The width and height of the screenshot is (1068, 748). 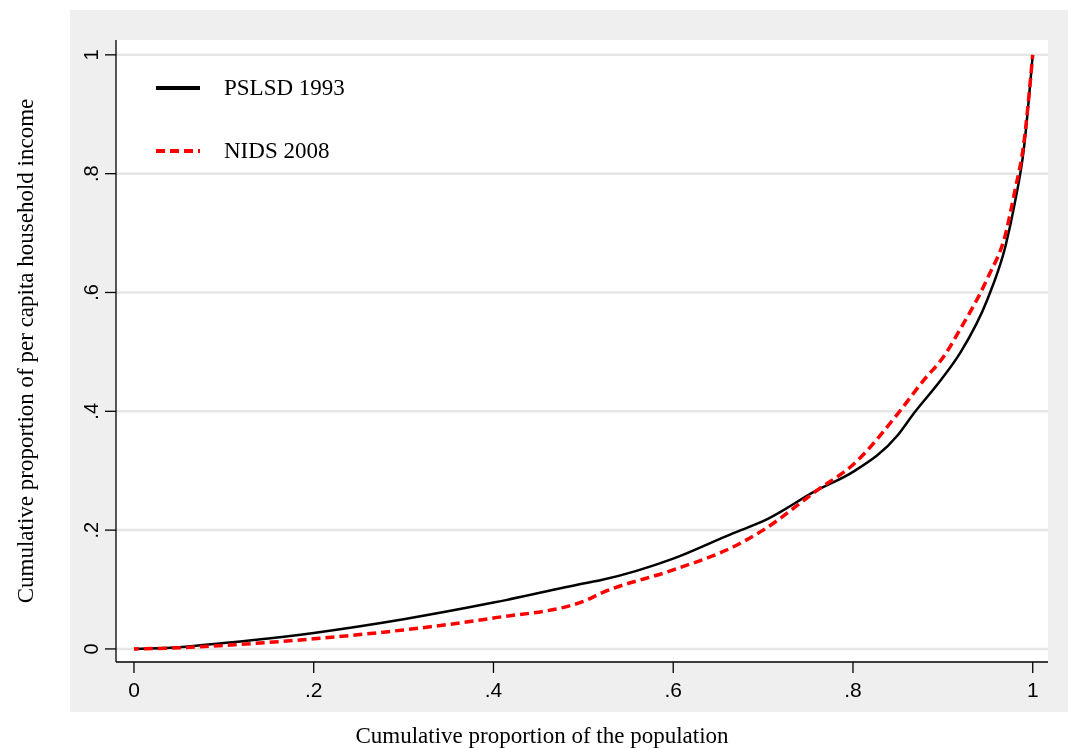 What do you see at coordinates (134, 689) in the screenshot?
I see `x-tick-label: 0` at bounding box center [134, 689].